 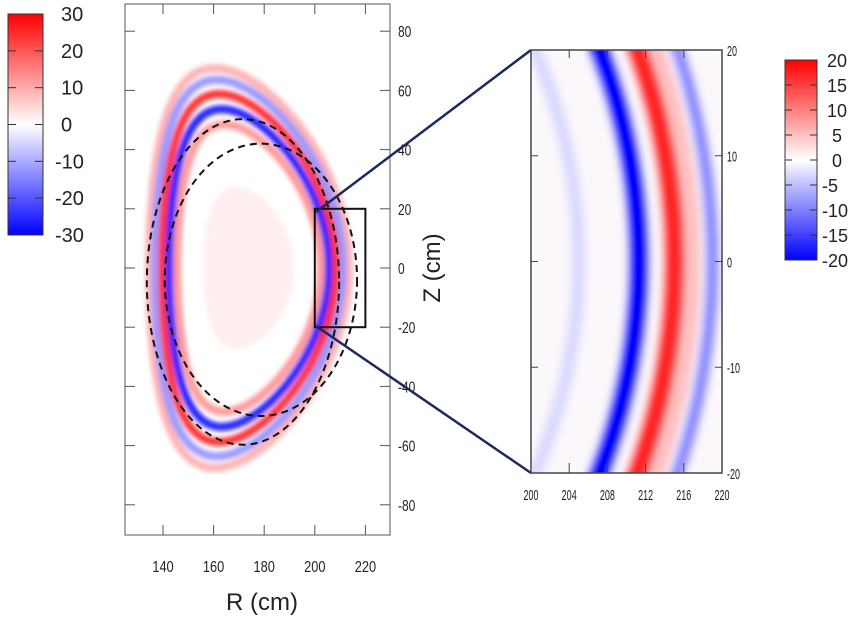 I want to click on colorbar-tick-label: -30, so click(x=69, y=236).